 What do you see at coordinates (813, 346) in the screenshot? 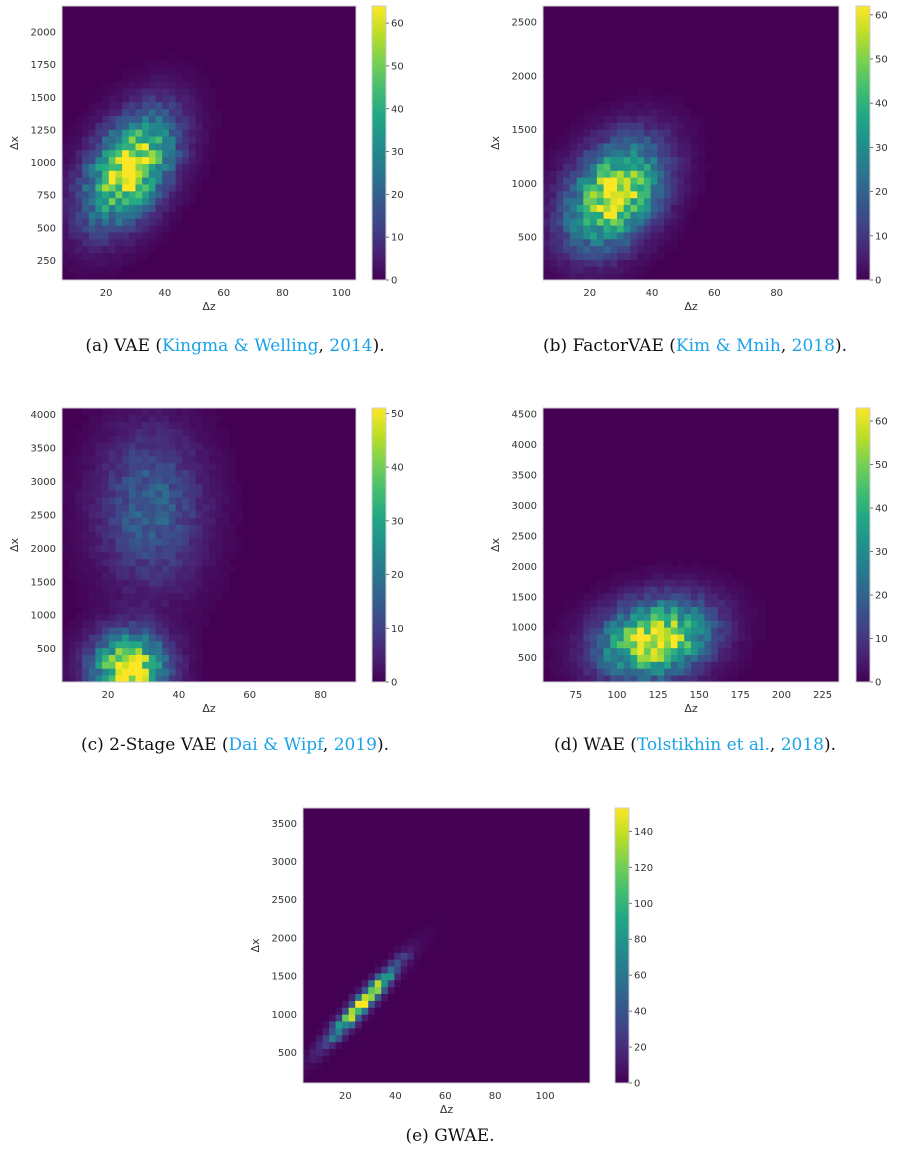
I see `cite-year-b: 2018` at bounding box center [813, 346].